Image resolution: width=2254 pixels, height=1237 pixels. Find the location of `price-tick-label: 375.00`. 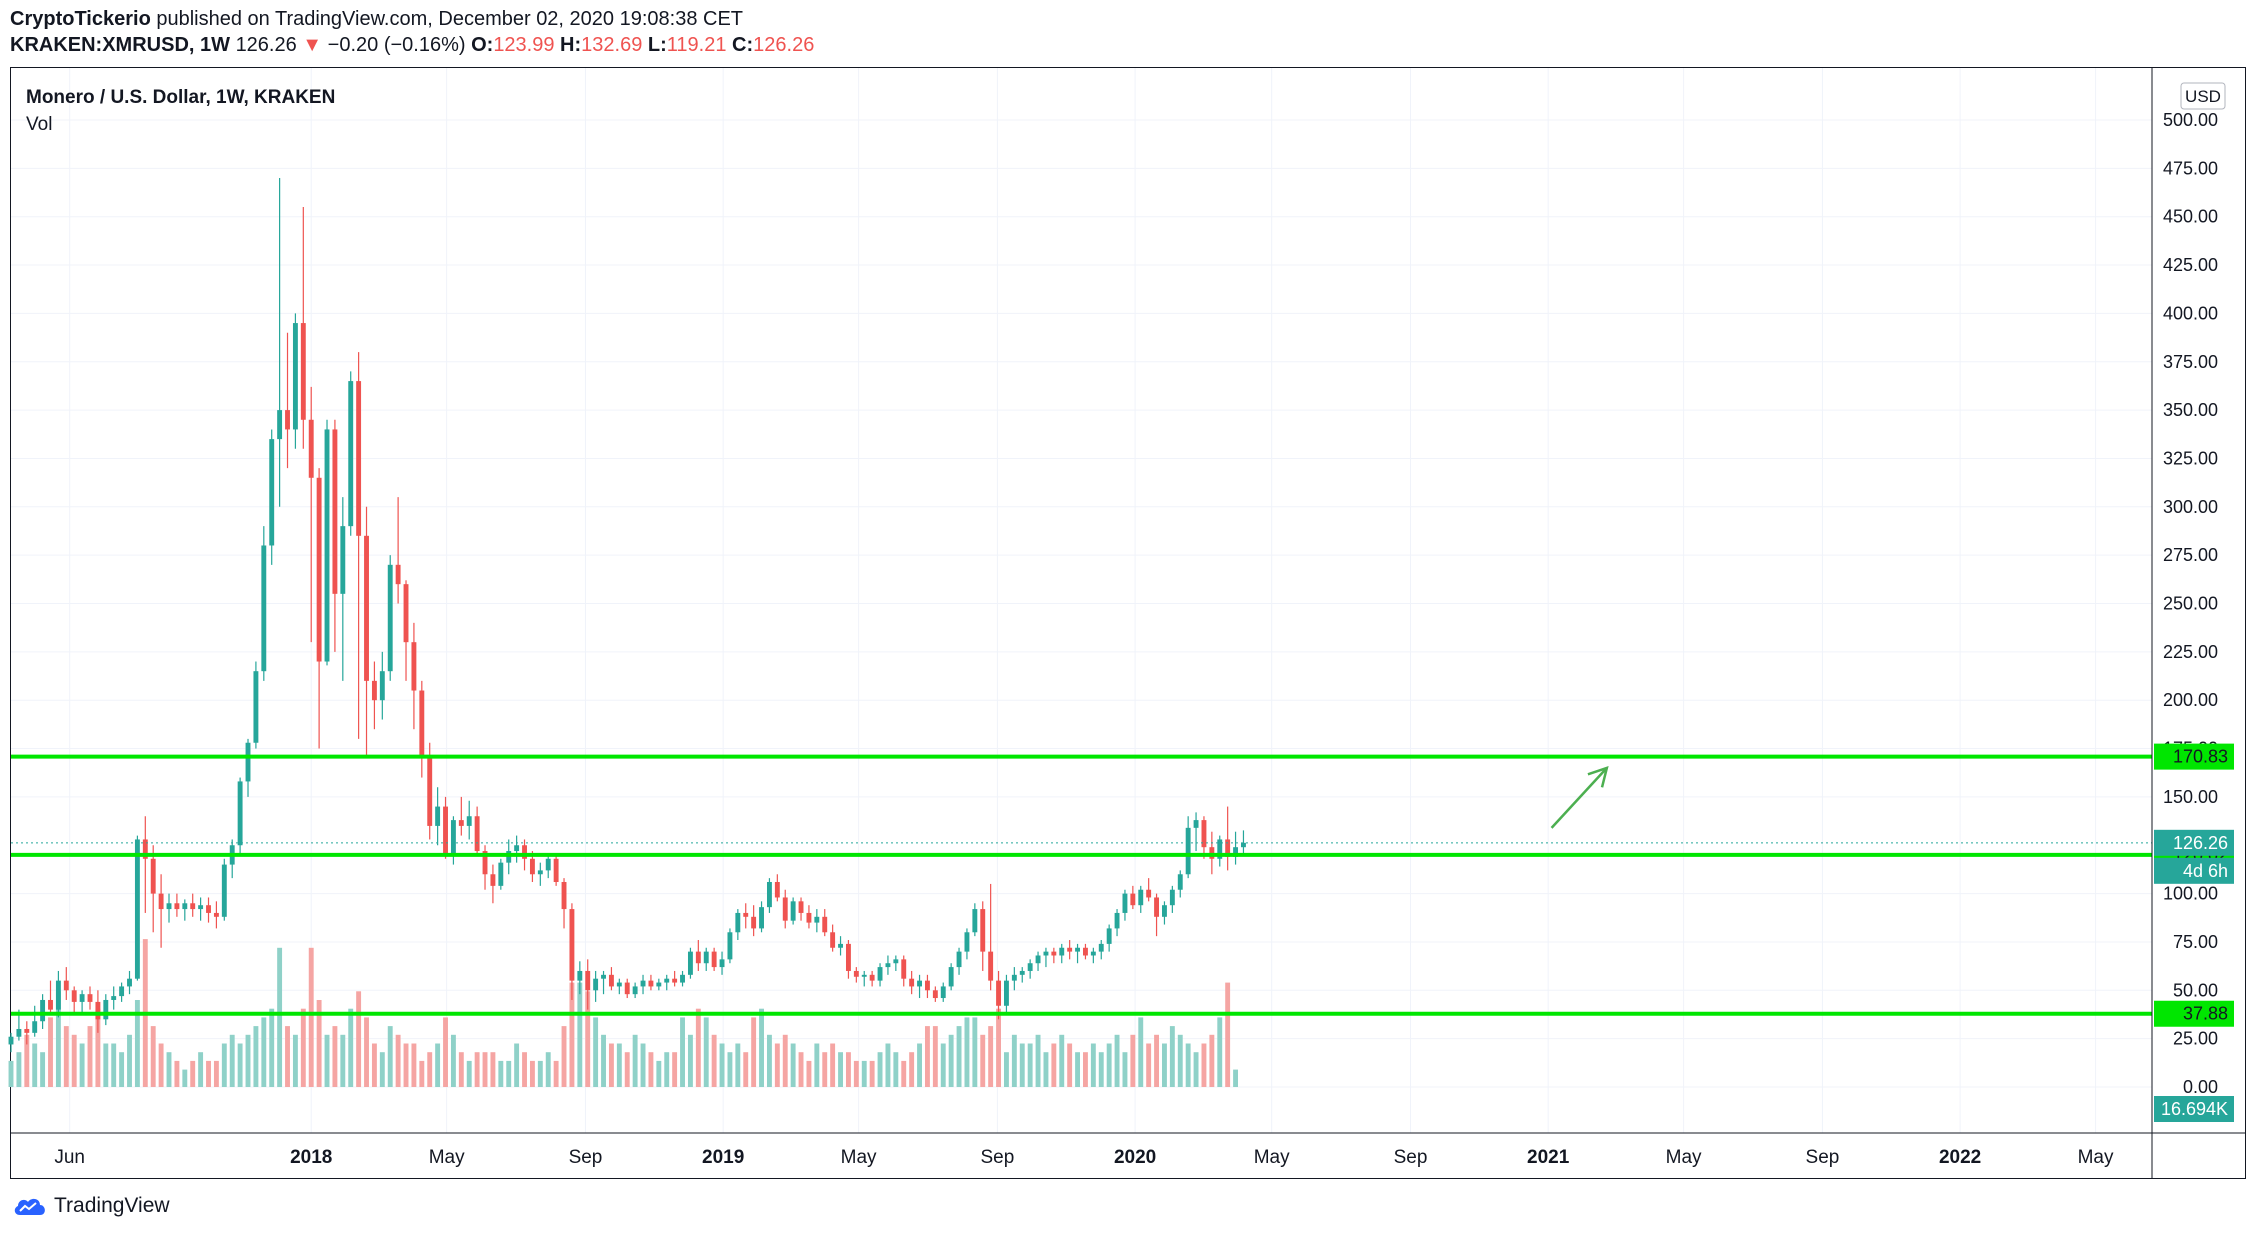

price-tick-label: 375.00 is located at coordinates (2190, 362).